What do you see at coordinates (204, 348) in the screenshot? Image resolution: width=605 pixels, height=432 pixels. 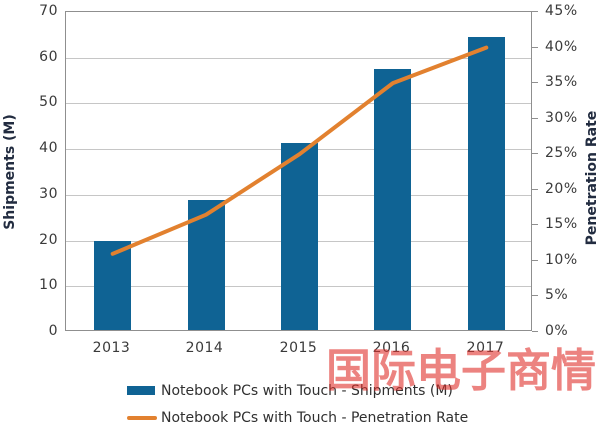 I see `x-axis-label-2014: 2014` at bounding box center [204, 348].